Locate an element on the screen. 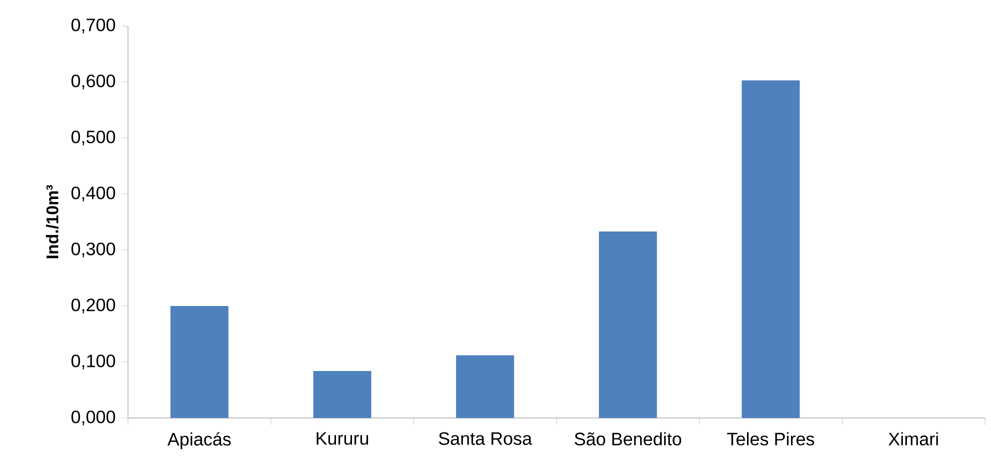  y-tick-label: 0,200 is located at coordinates (93, 306).